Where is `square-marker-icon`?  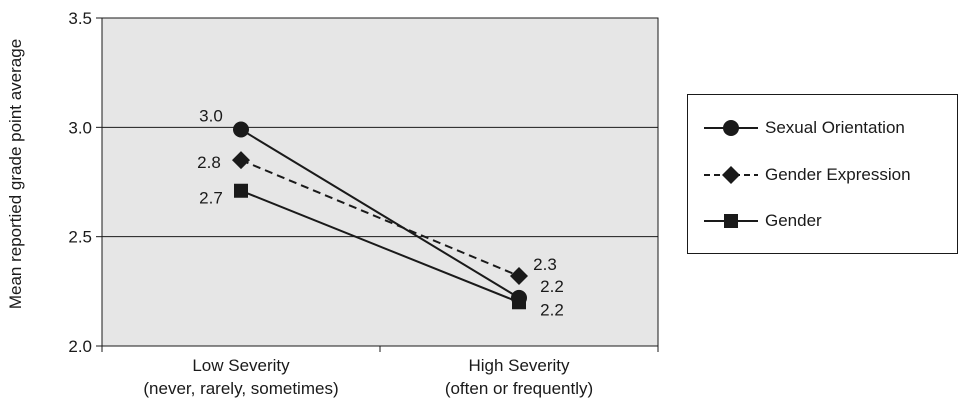 square-marker-icon is located at coordinates (731, 221).